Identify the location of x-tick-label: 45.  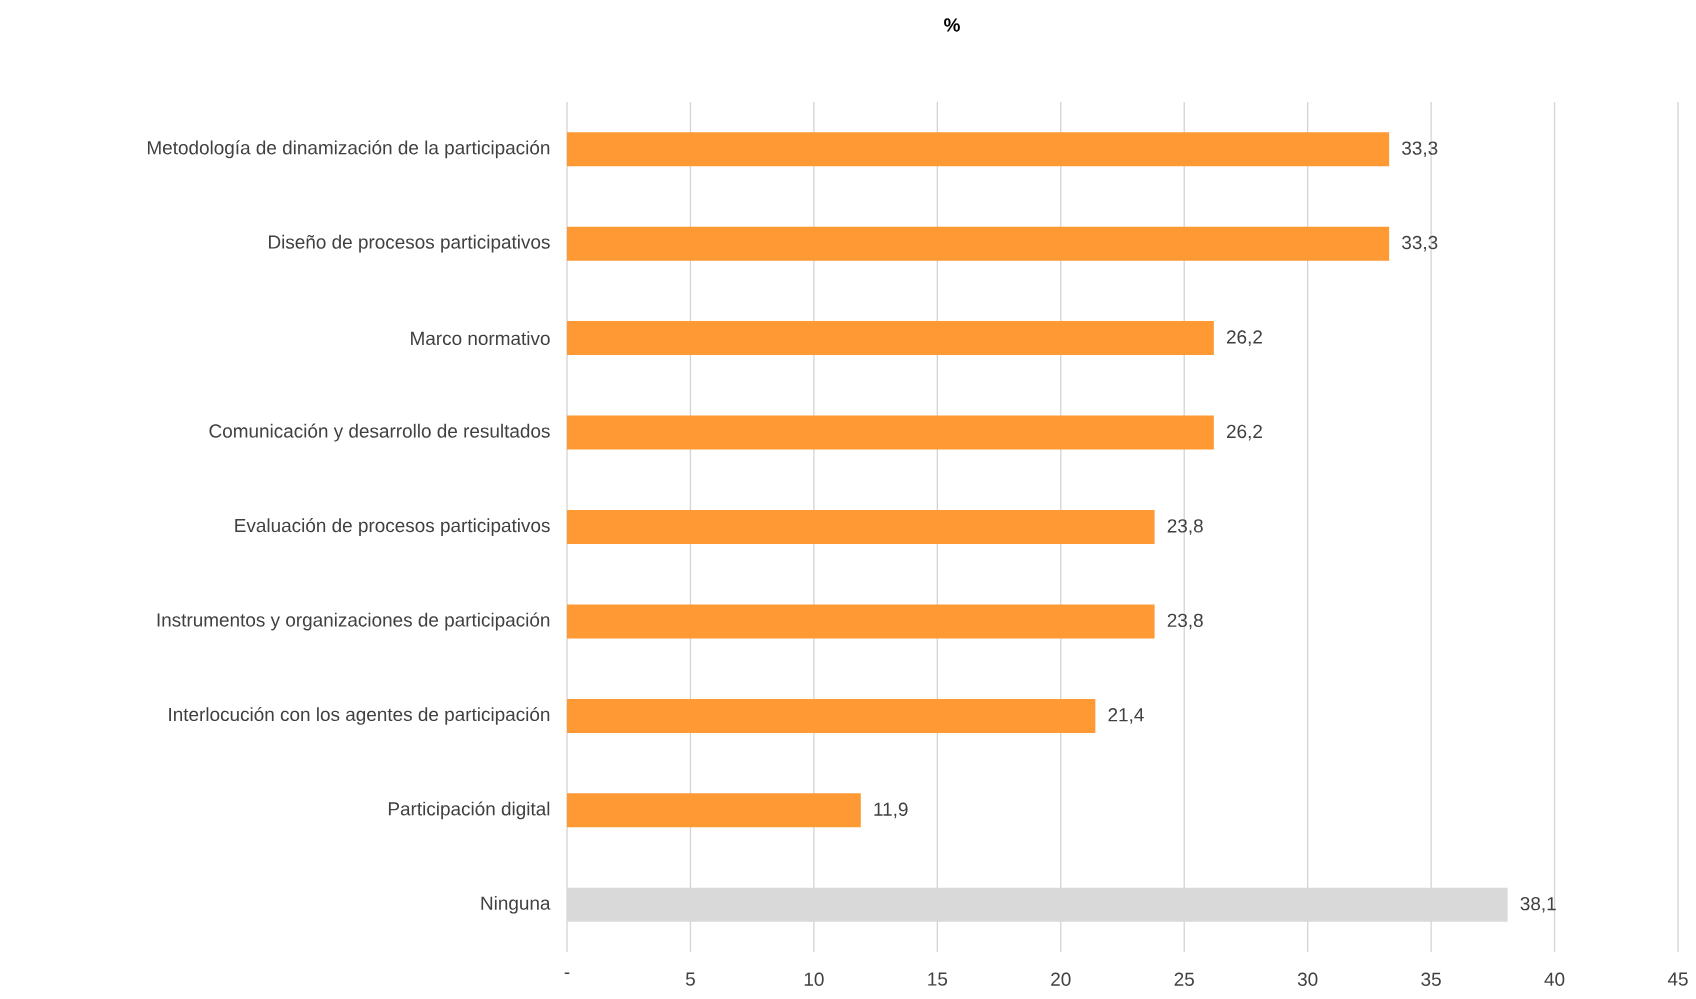
(1677, 979).